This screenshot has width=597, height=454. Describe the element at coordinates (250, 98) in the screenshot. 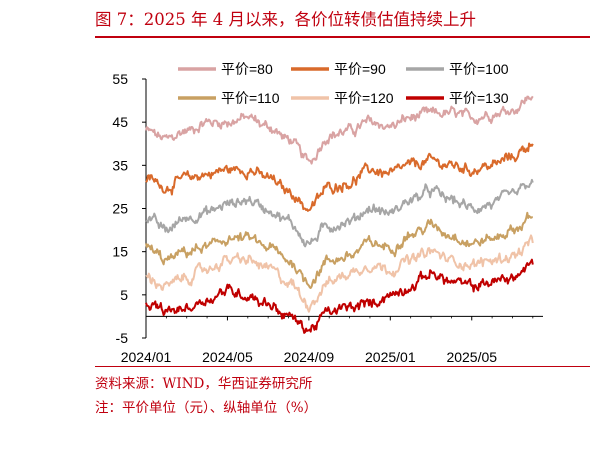

I see `legend-label-3: 平价=110` at that location.